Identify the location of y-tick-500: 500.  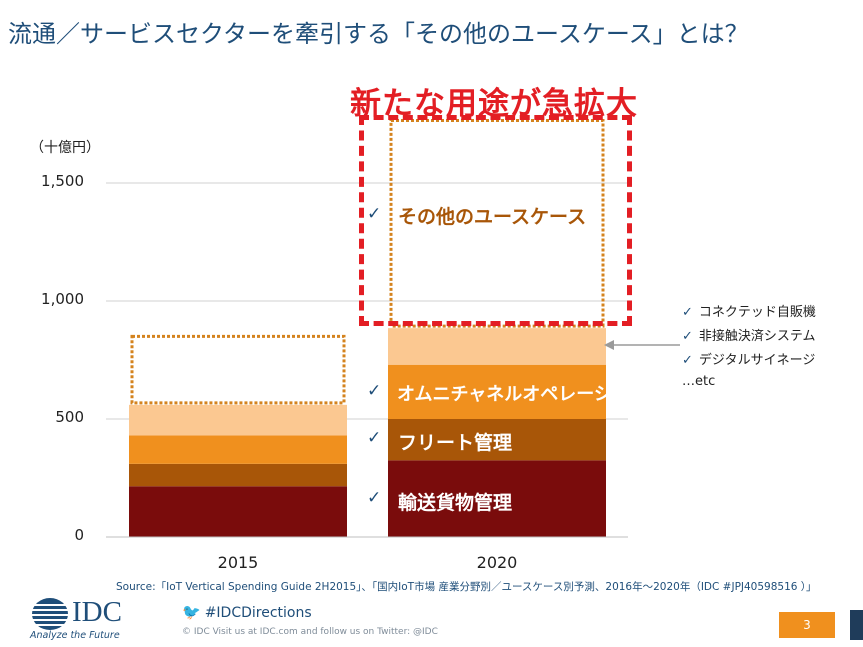
(69, 417).